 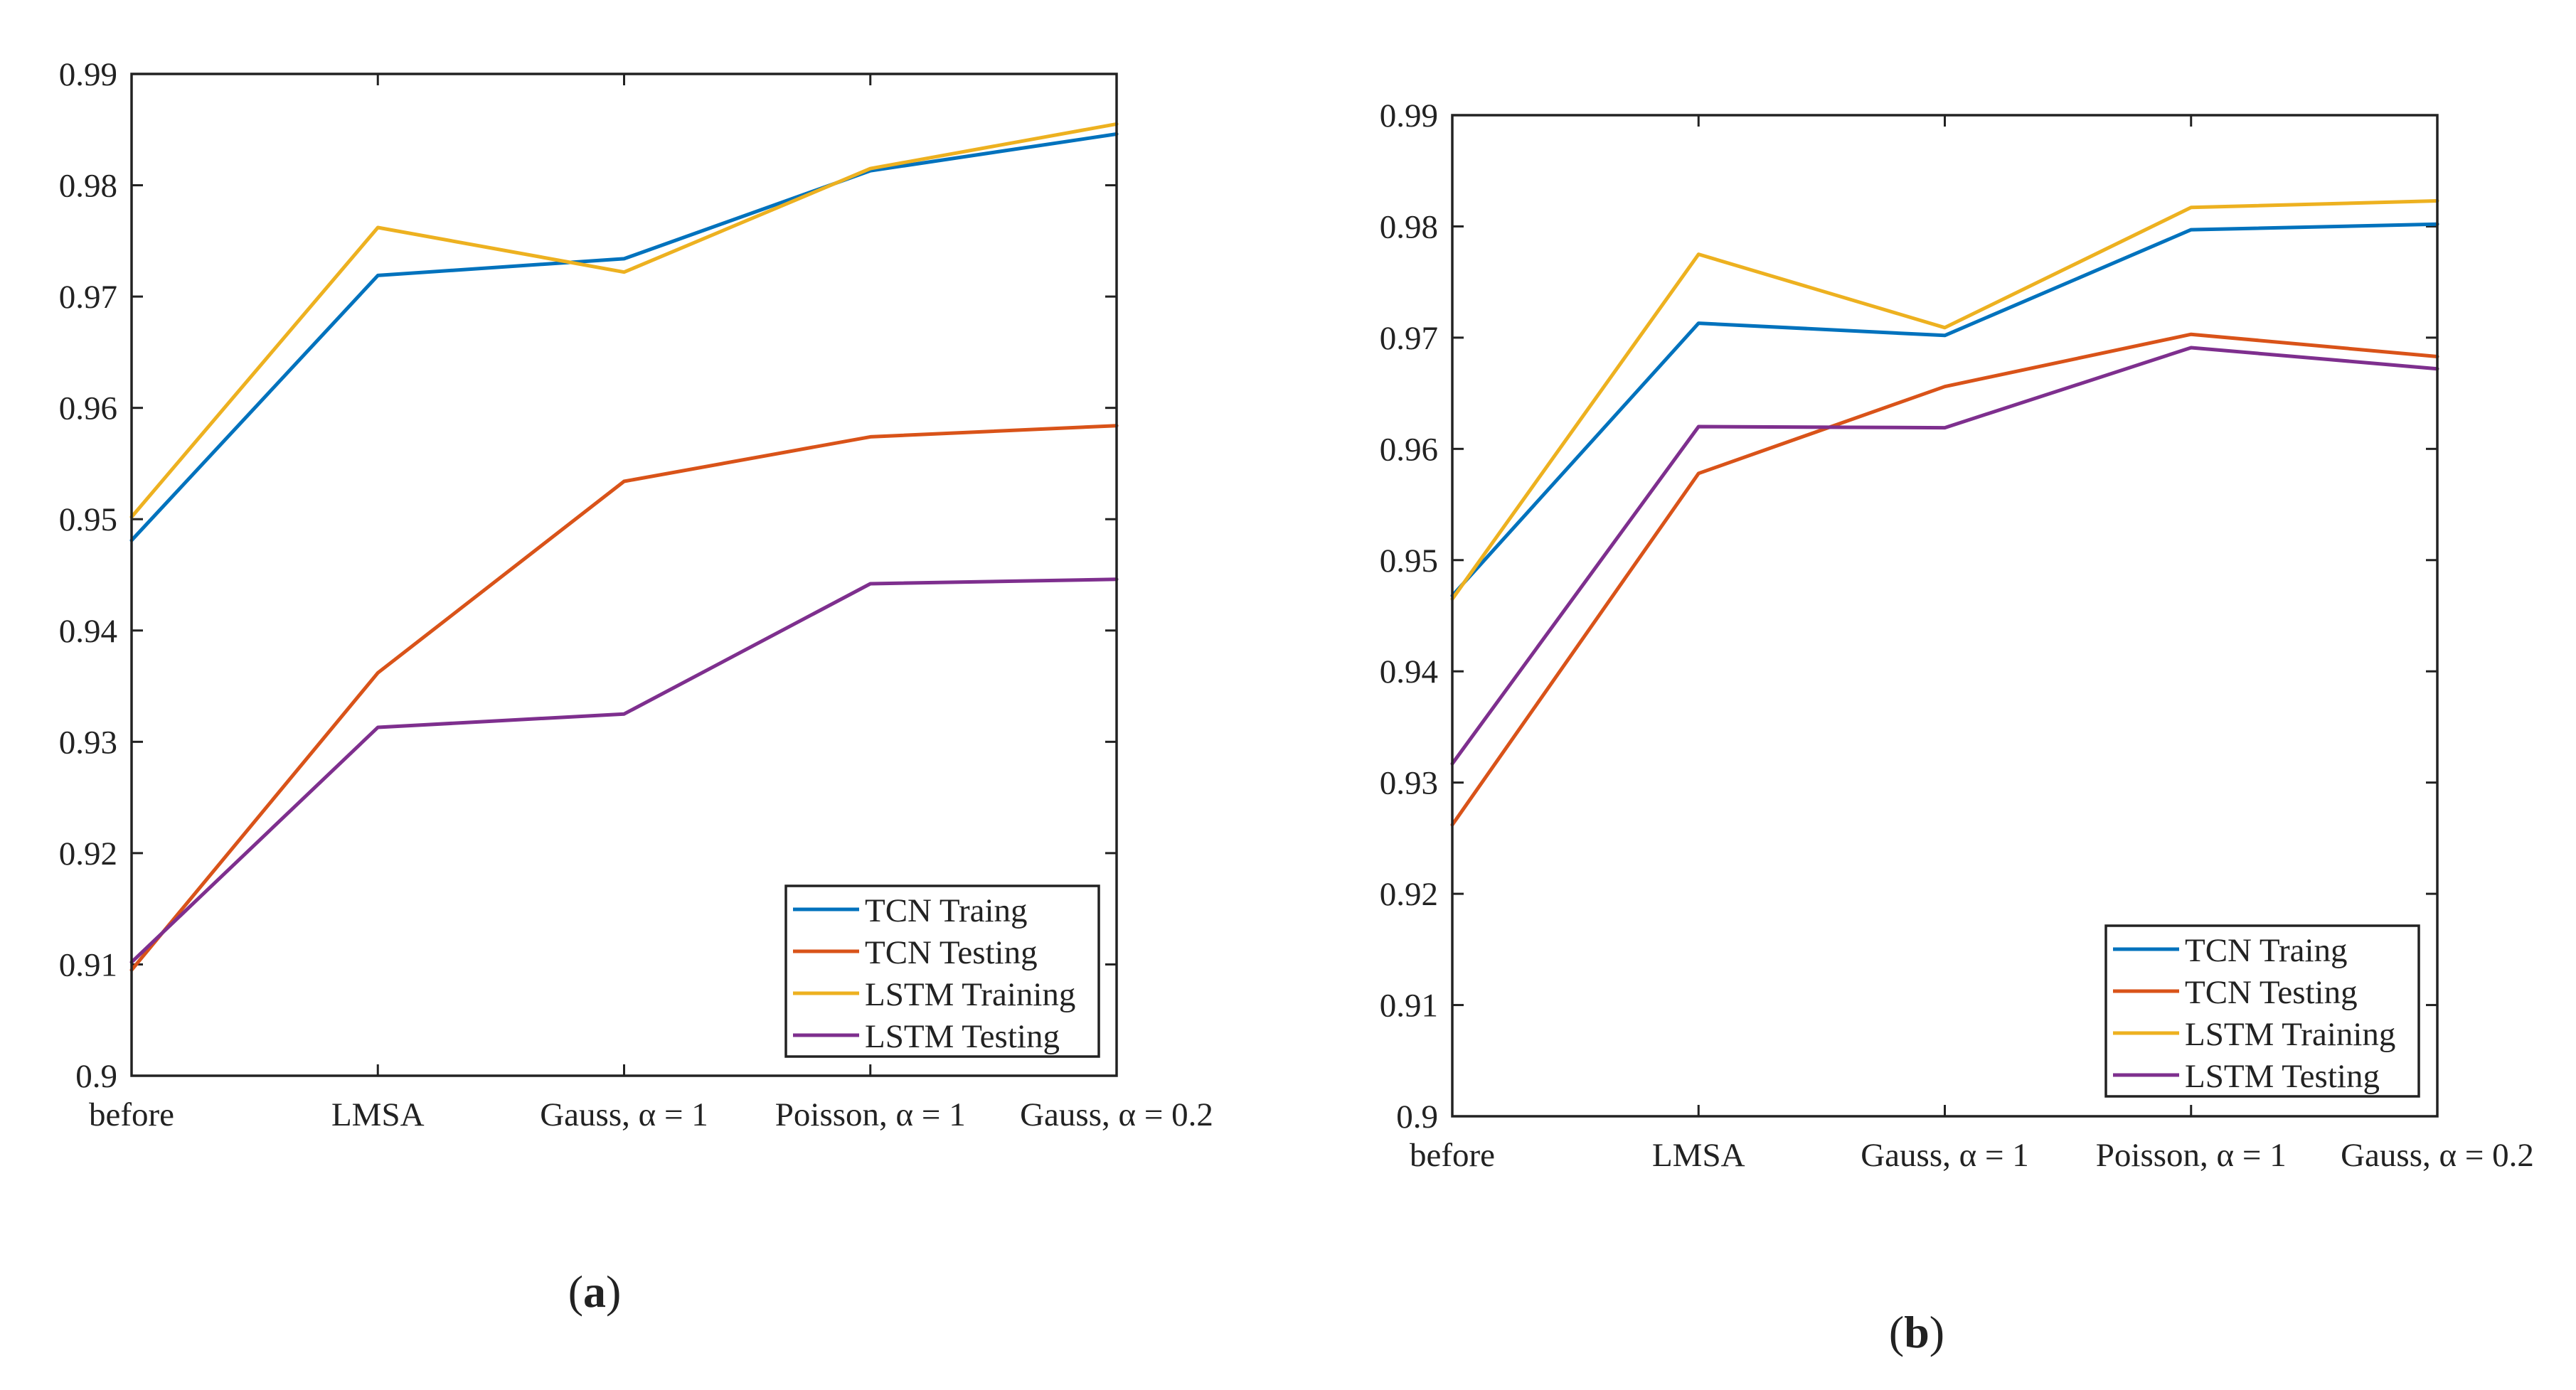 What do you see at coordinates (624, 770) in the screenshot?
I see `panel-a-series-lstm-testing` at bounding box center [624, 770].